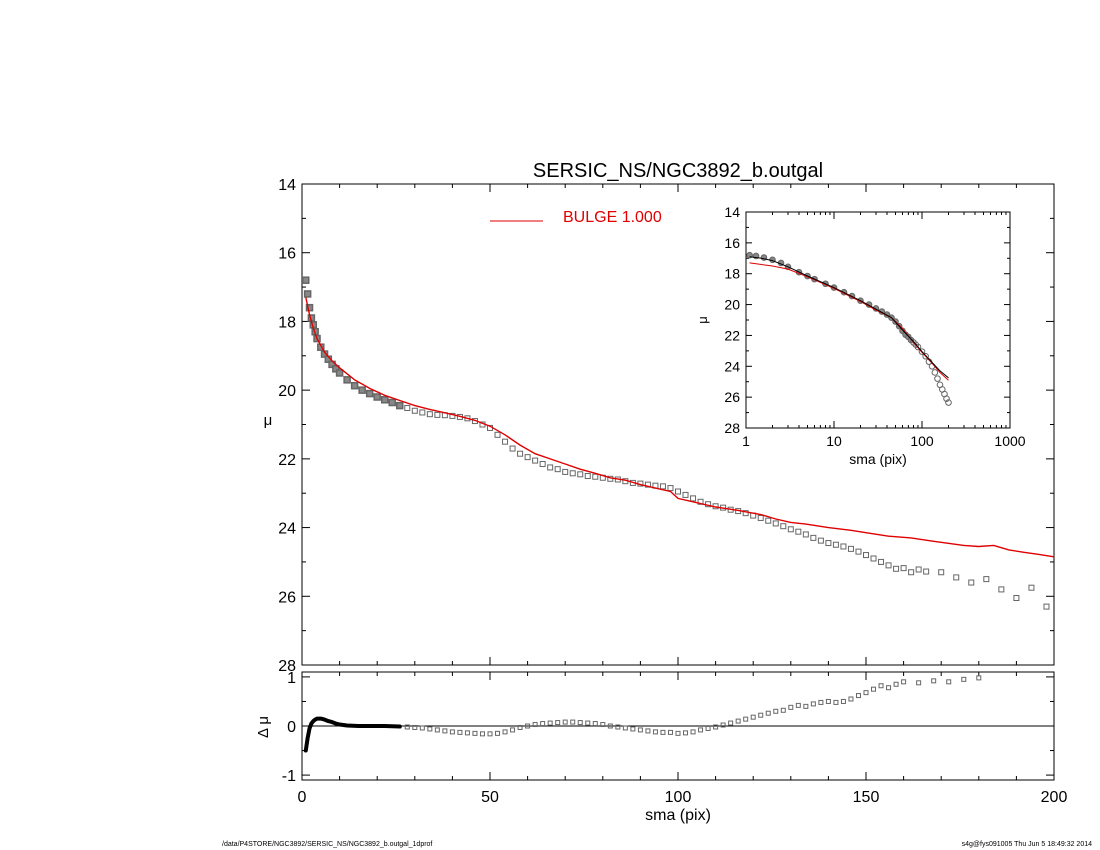 Image resolution: width=1100 pixels, height=850 pixels. Describe the element at coordinates (490, 797) in the screenshot. I see `residual-x-tick-label: 50` at that location.